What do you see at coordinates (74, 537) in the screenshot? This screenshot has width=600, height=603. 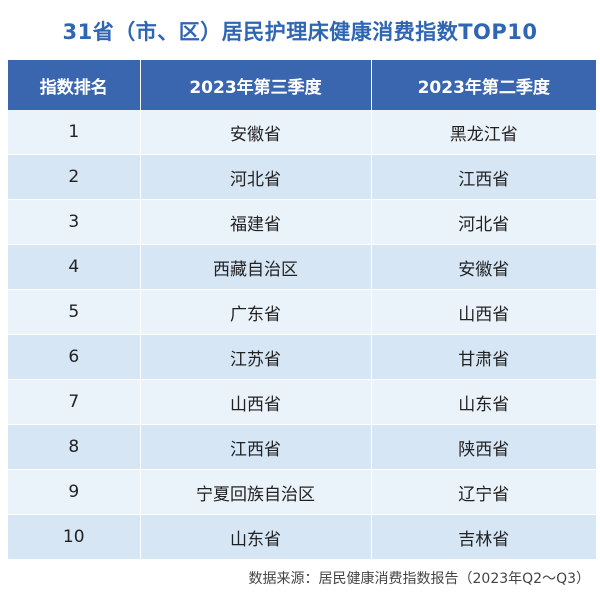 I see `rank-cell: 10` at bounding box center [74, 537].